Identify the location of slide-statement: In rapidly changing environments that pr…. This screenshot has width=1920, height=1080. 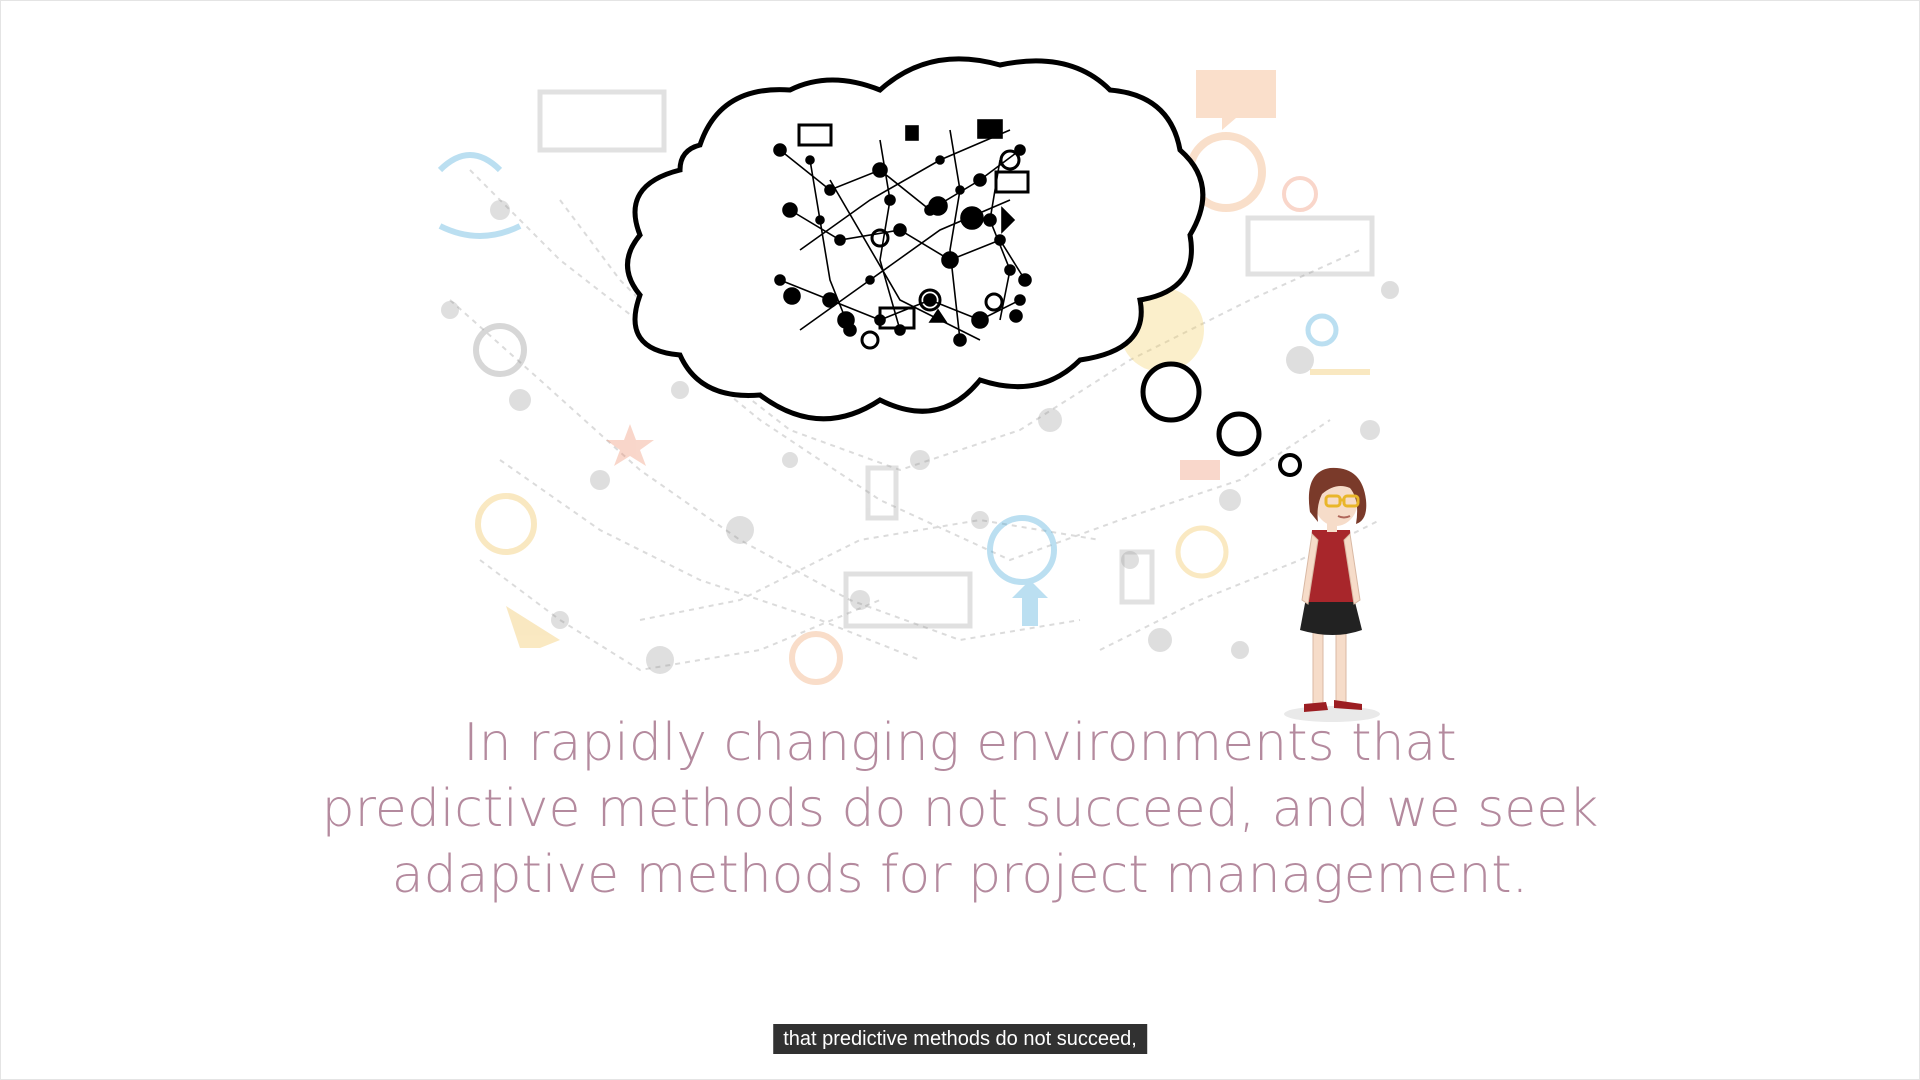
(960, 809).